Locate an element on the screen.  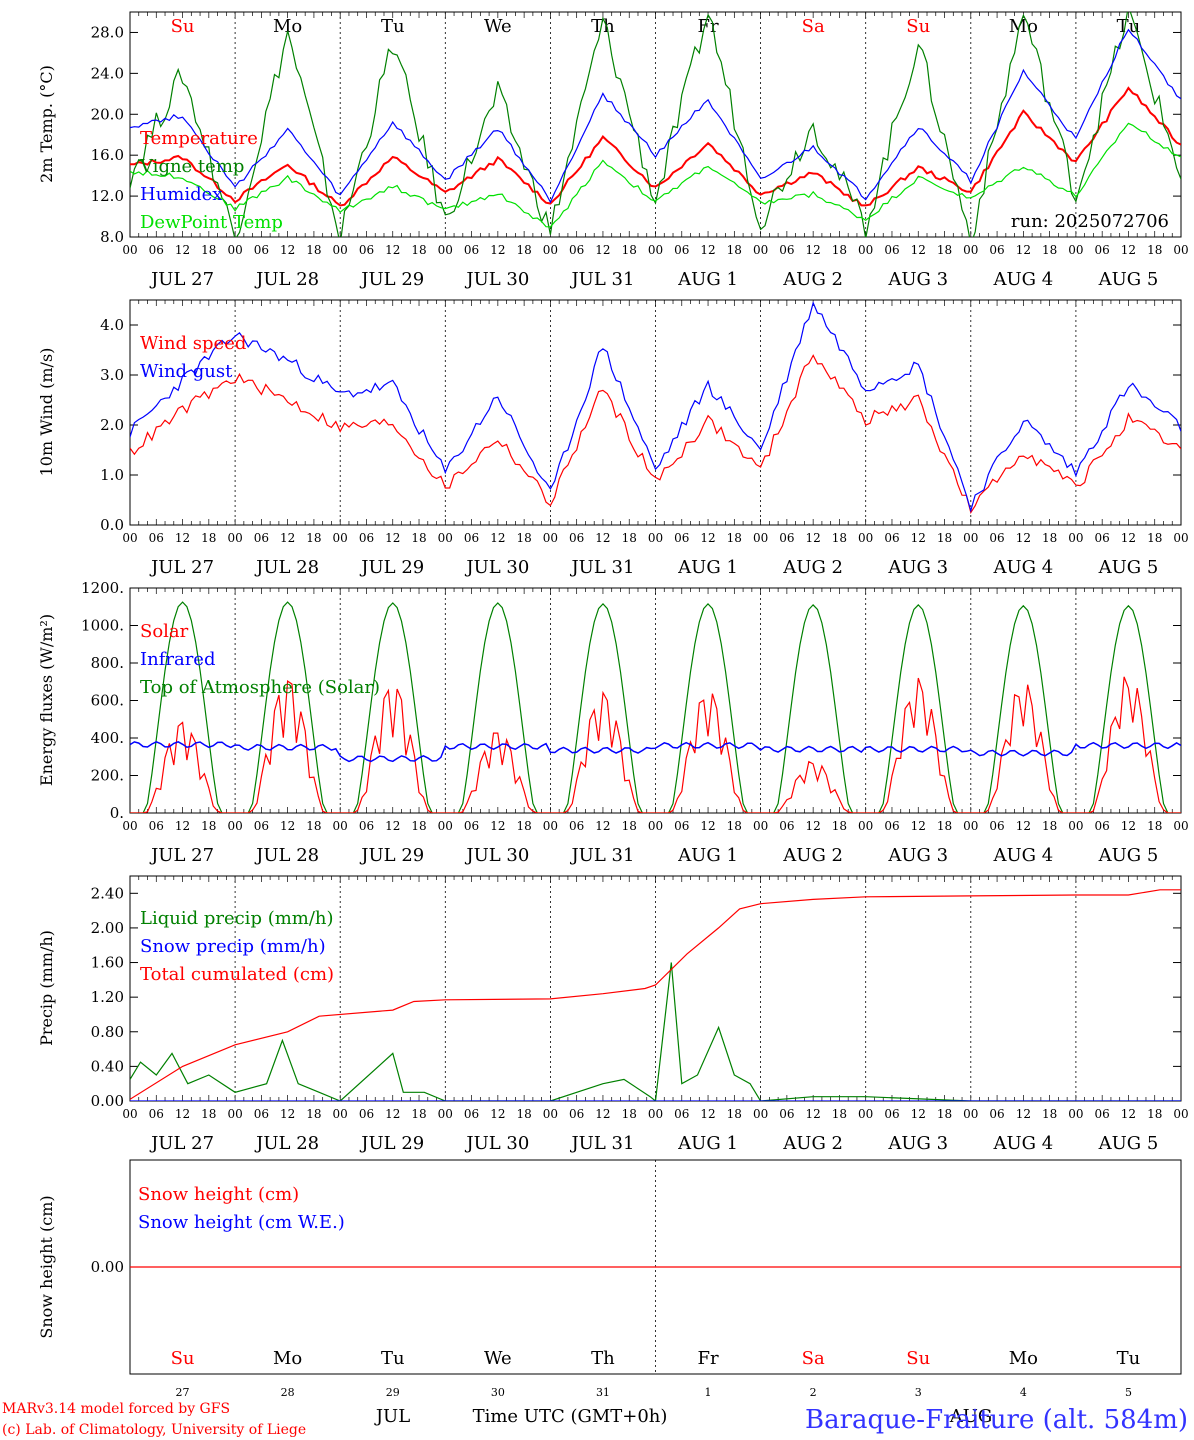
legend-entry: Top of Atmosphere (Solar) is located at coordinates (260, 687).